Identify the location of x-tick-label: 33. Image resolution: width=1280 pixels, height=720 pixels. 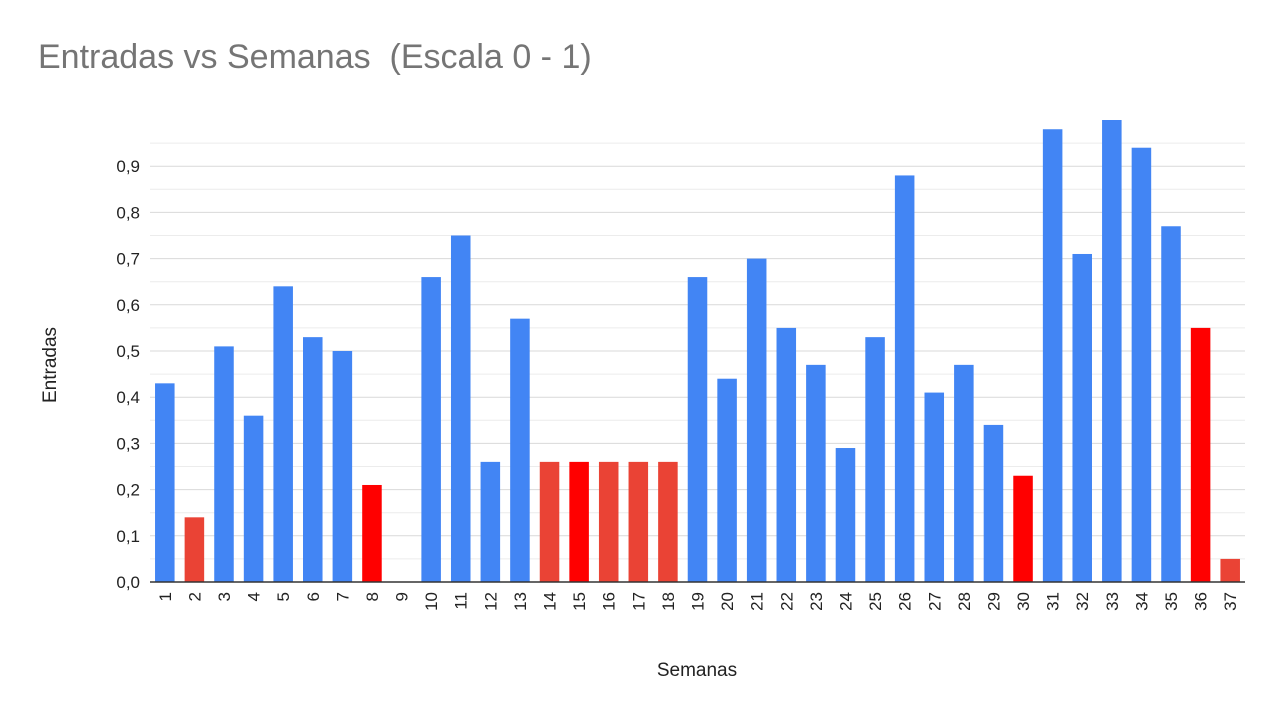
(1112, 601).